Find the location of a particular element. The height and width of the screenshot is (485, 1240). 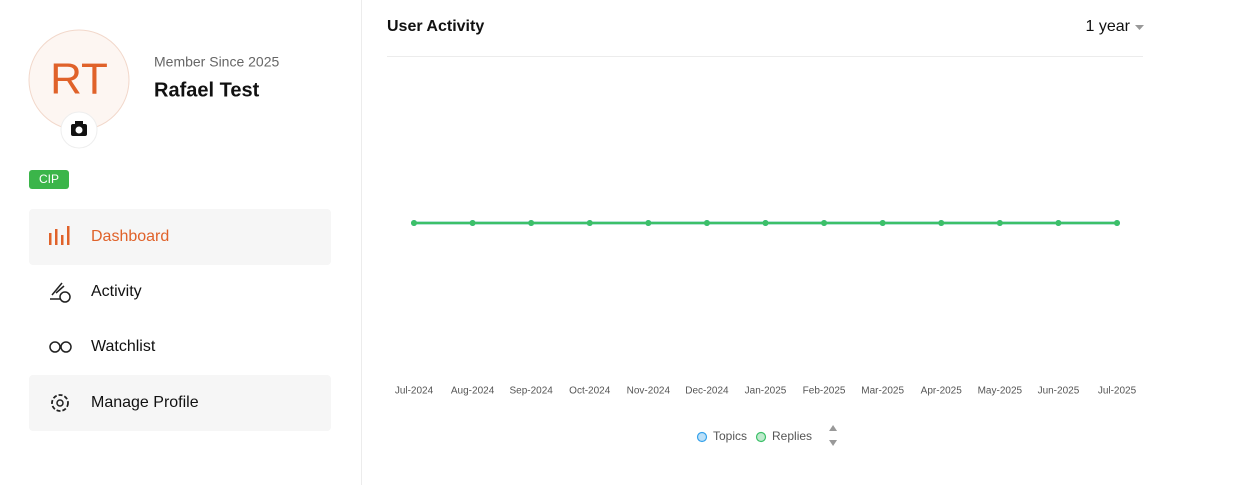

x-tick-label: Feb-2025 is located at coordinates (824, 391).